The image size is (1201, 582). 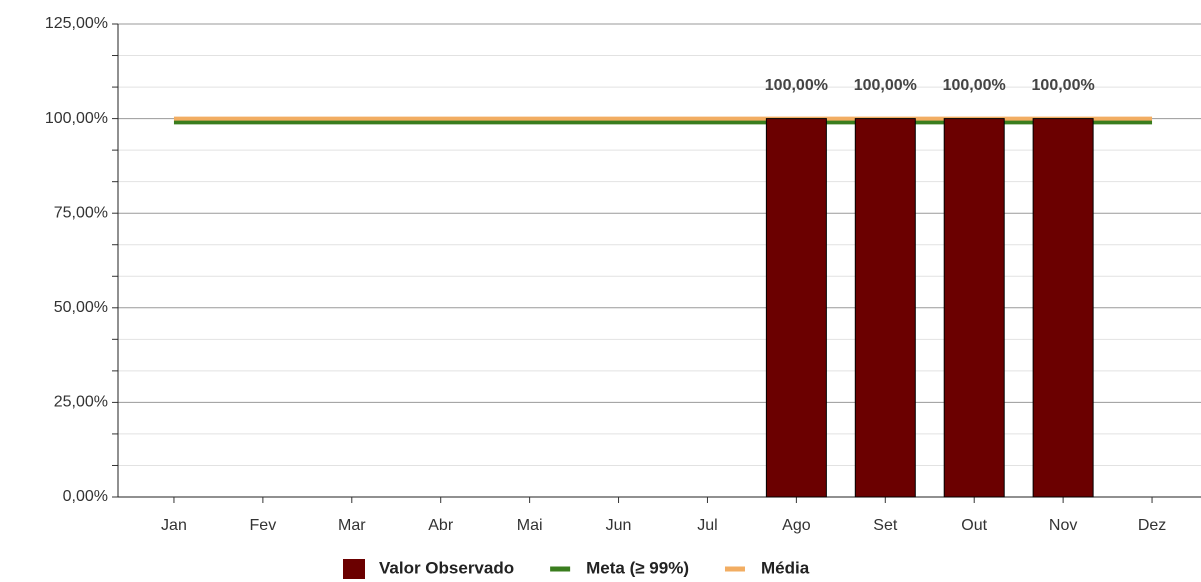 What do you see at coordinates (174, 525) in the screenshot?
I see `x-tick-label: Jan` at bounding box center [174, 525].